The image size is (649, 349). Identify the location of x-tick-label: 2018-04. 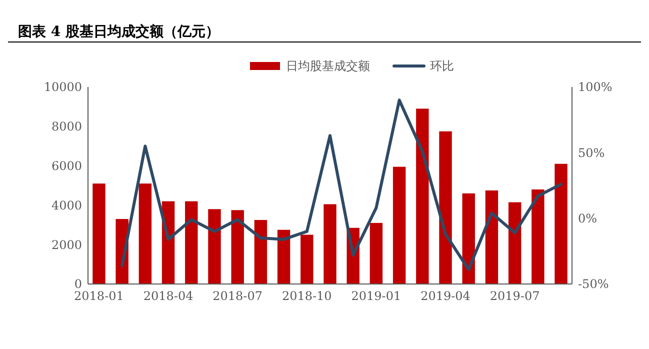
(168, 296).